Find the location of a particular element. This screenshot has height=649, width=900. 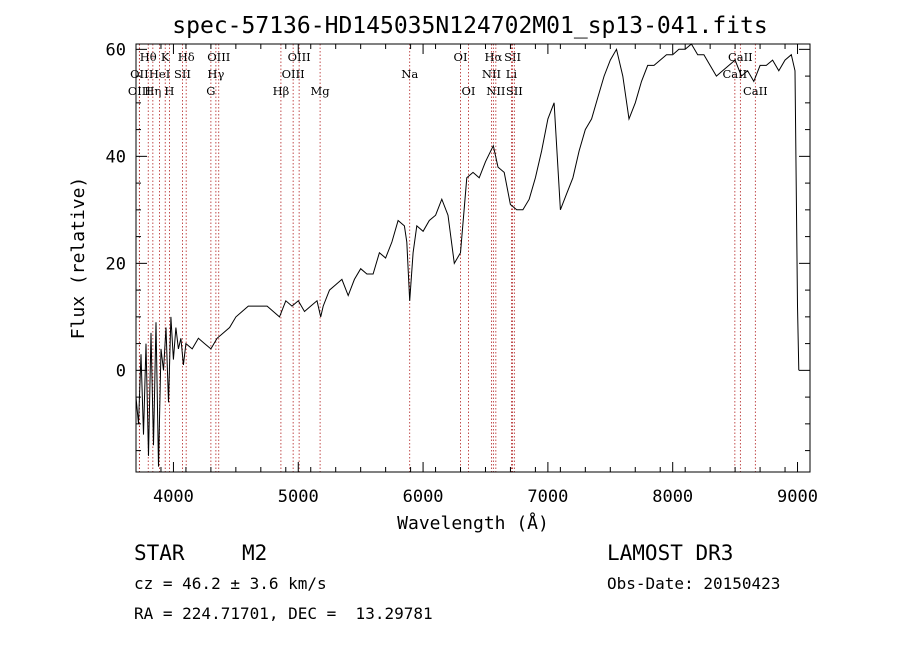

y-tick-label: 60 is located at coordinates (116, 50).